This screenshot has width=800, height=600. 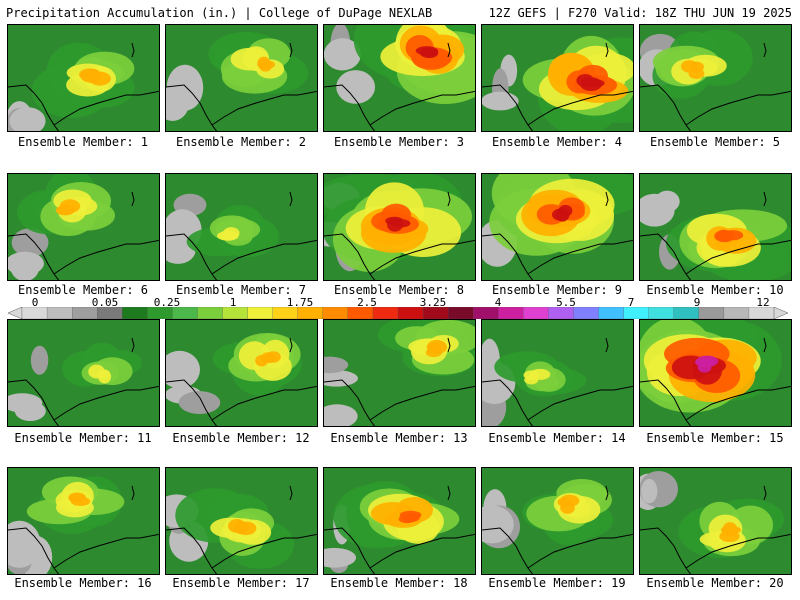 I want to click on ensemble-member-label: Ensemble Member: 11, so click(x=83, y=438).